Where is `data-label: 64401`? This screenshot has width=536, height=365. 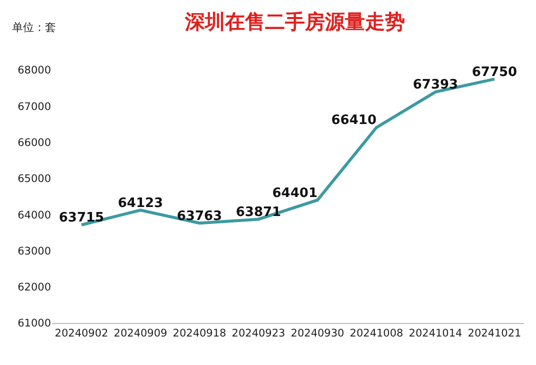 data-label: 64401 is located at coordinates (295, 193).